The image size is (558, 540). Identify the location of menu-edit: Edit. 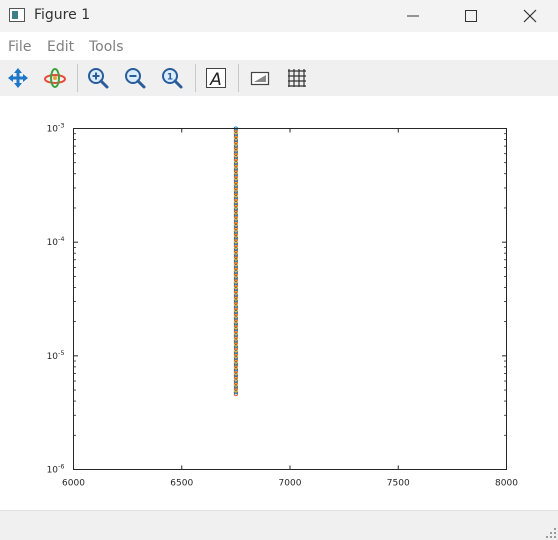
(61, 47).